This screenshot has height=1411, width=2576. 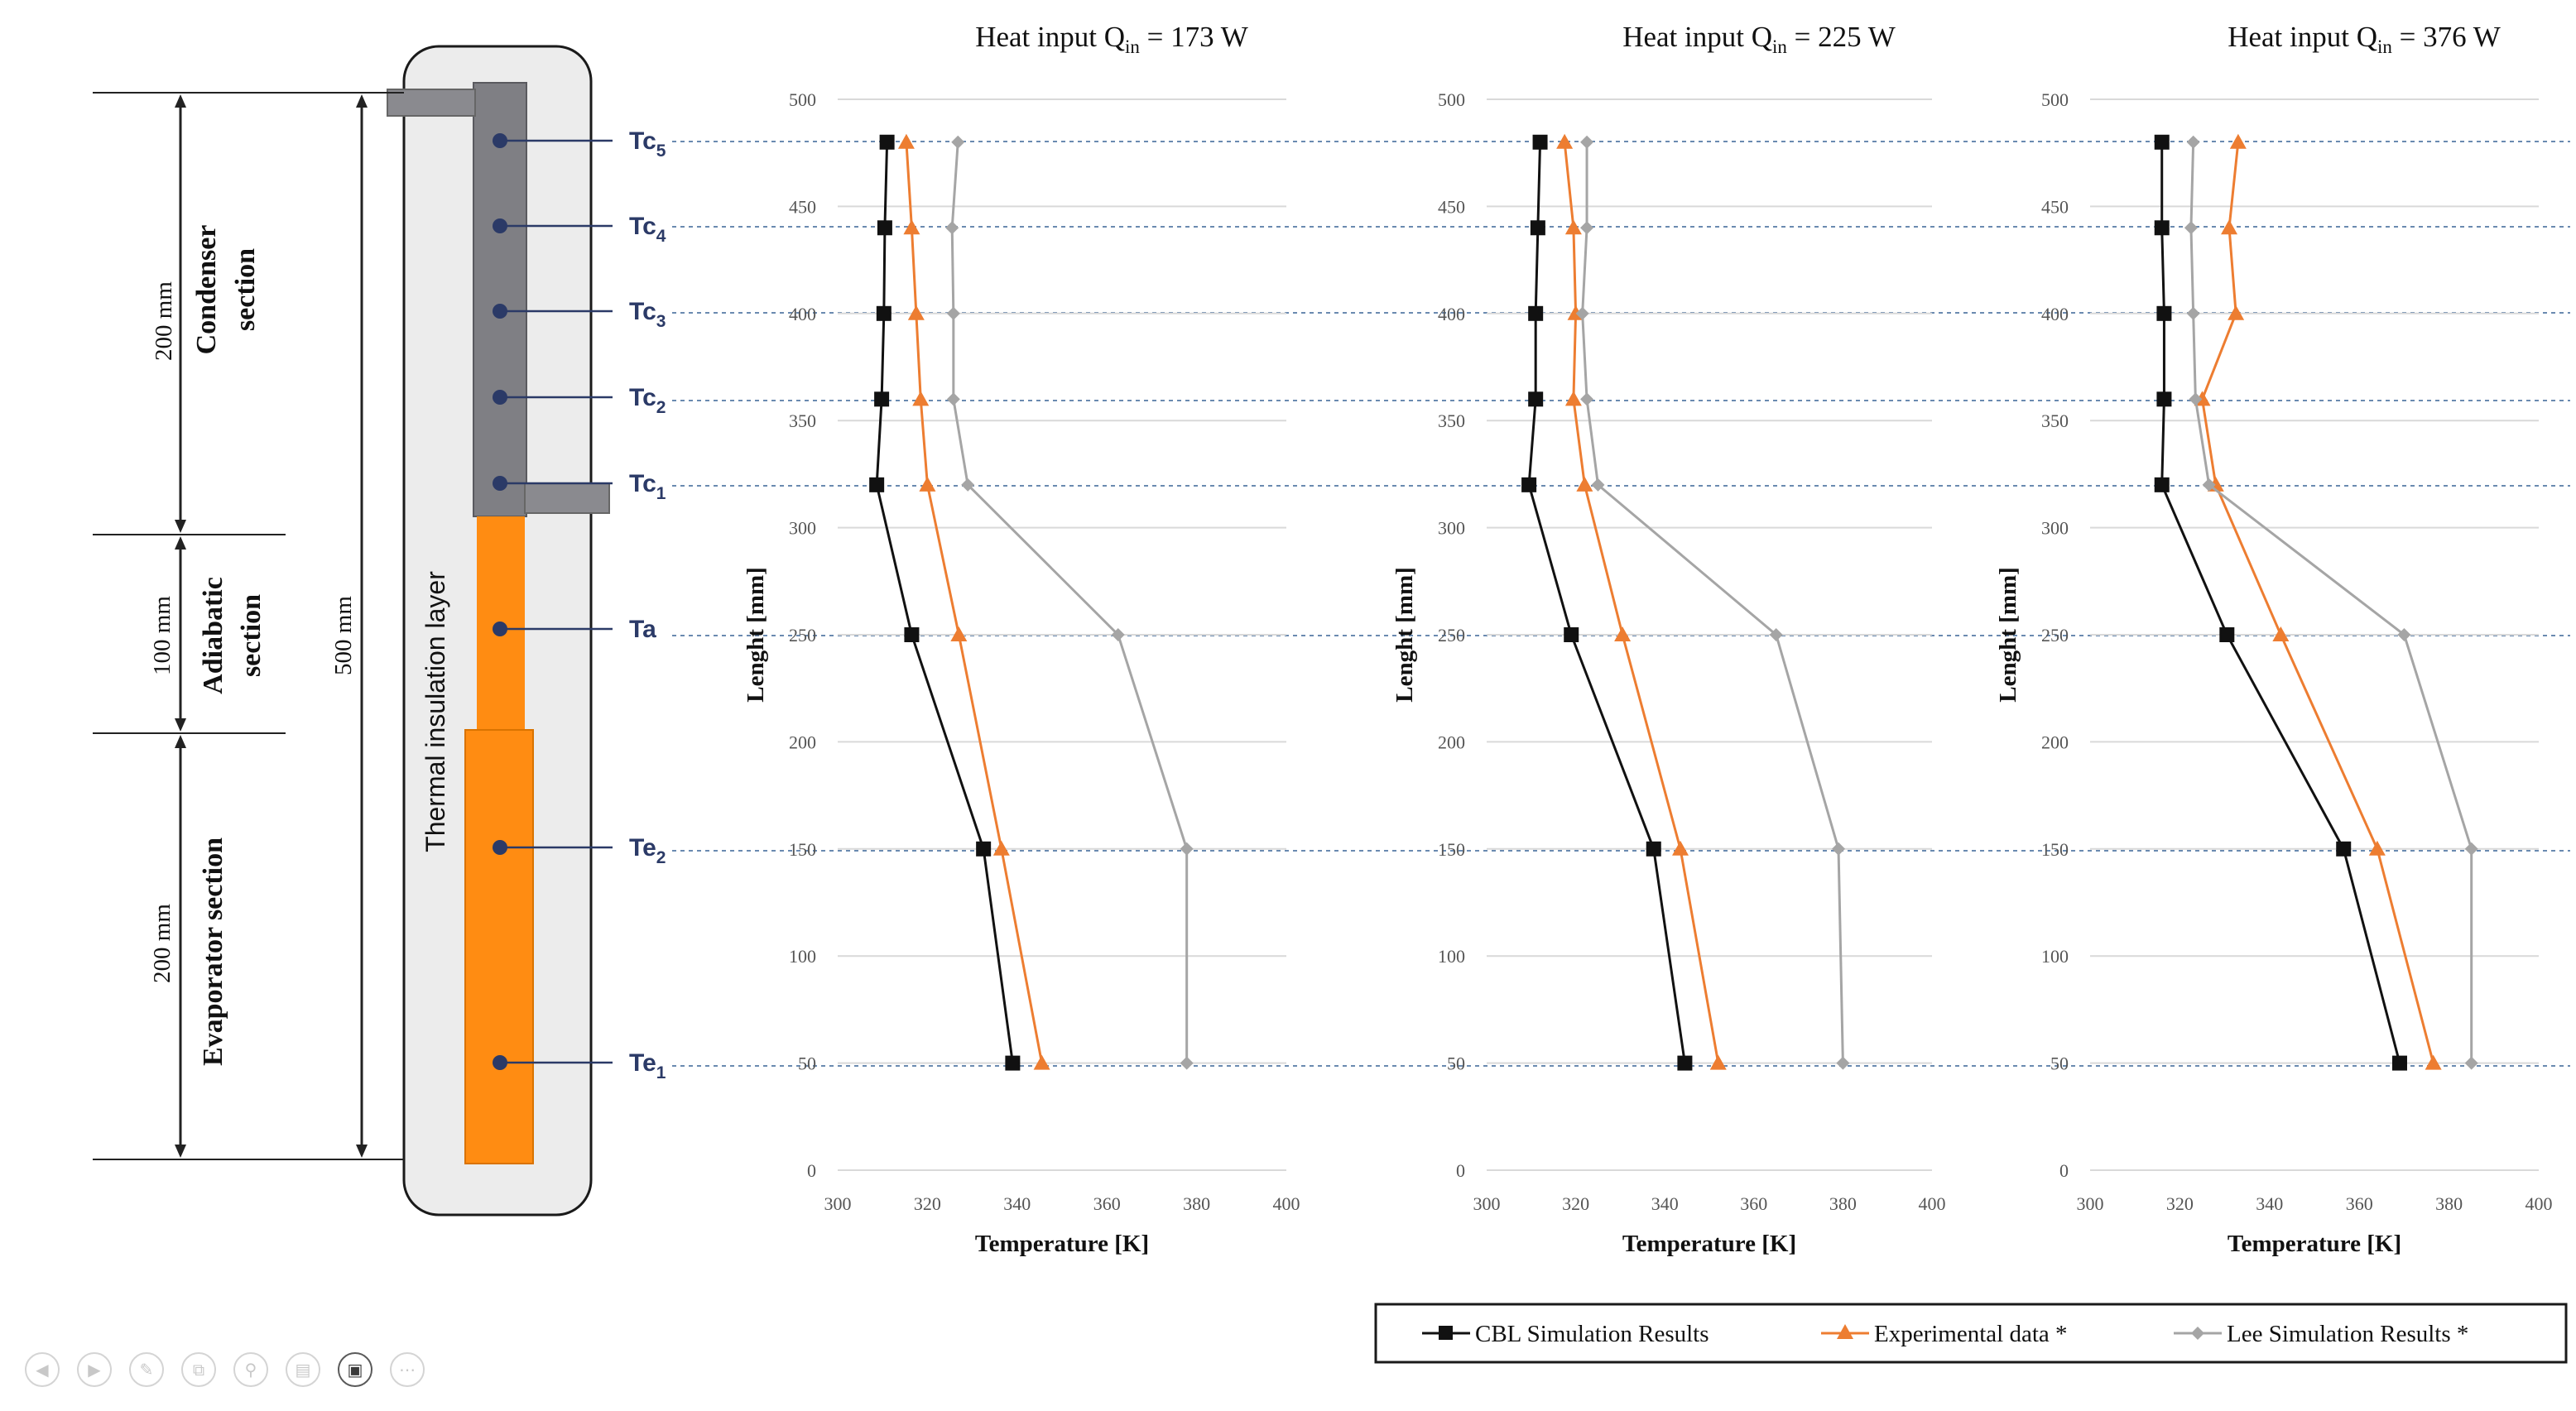 I want to click on y-tick-label: 350, so click(x=1451, y=420).